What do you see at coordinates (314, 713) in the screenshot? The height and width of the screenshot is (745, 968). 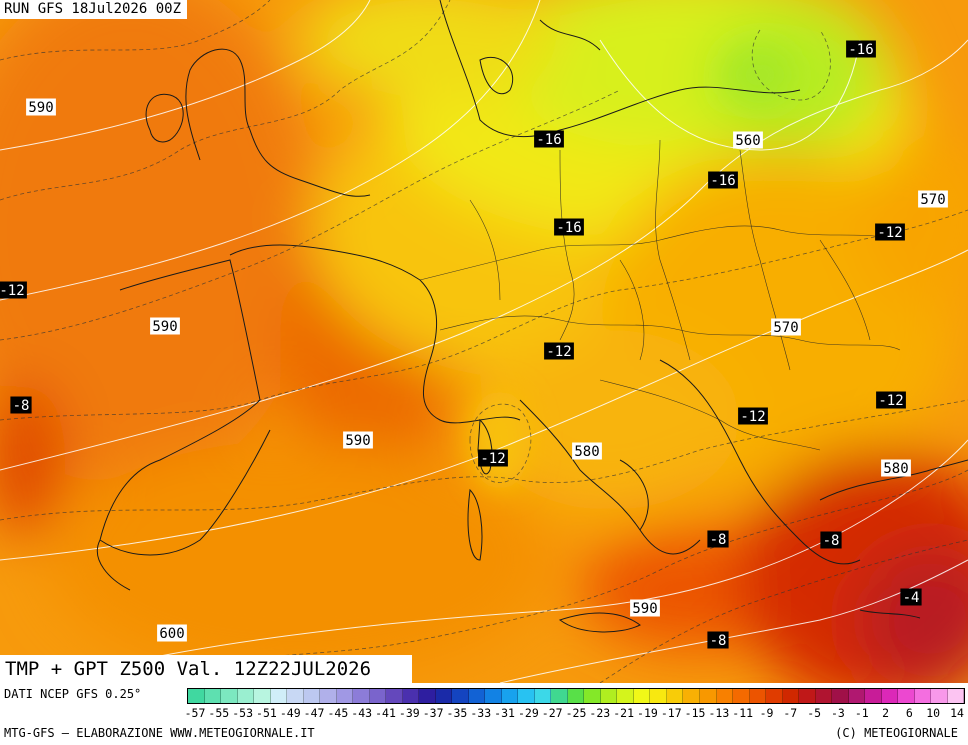 I see `scale-tick-label: -47` at bounding box center [314, 713].